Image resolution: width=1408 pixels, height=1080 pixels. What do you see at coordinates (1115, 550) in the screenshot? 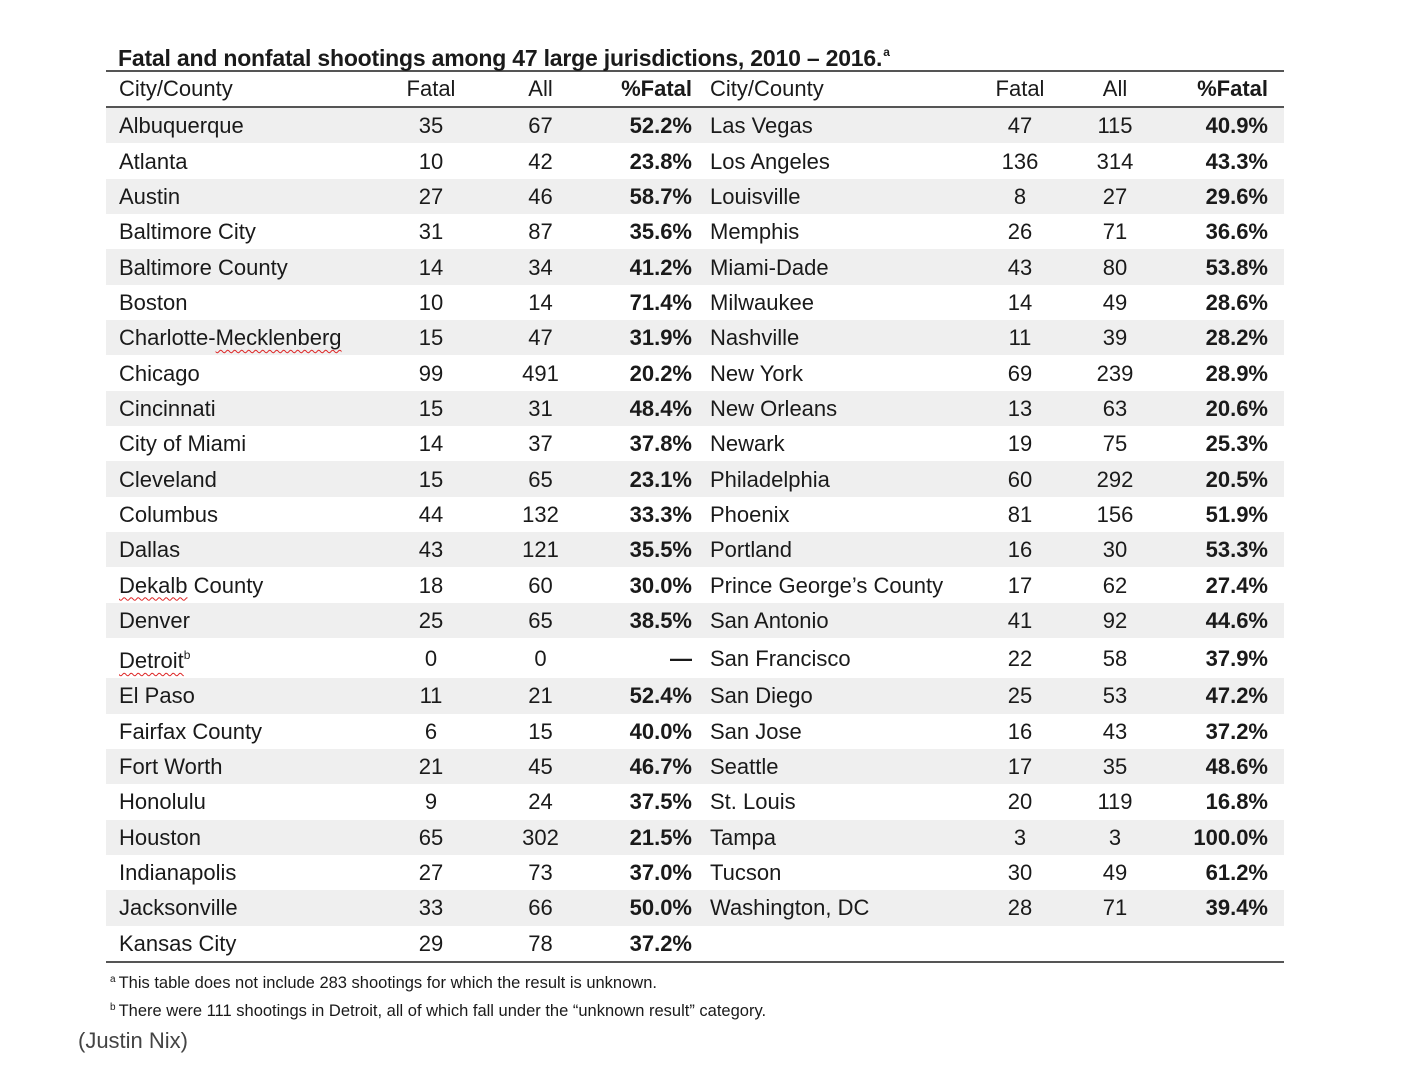
I see `all-count-cell: 30` at bounding box center [1115, 550].